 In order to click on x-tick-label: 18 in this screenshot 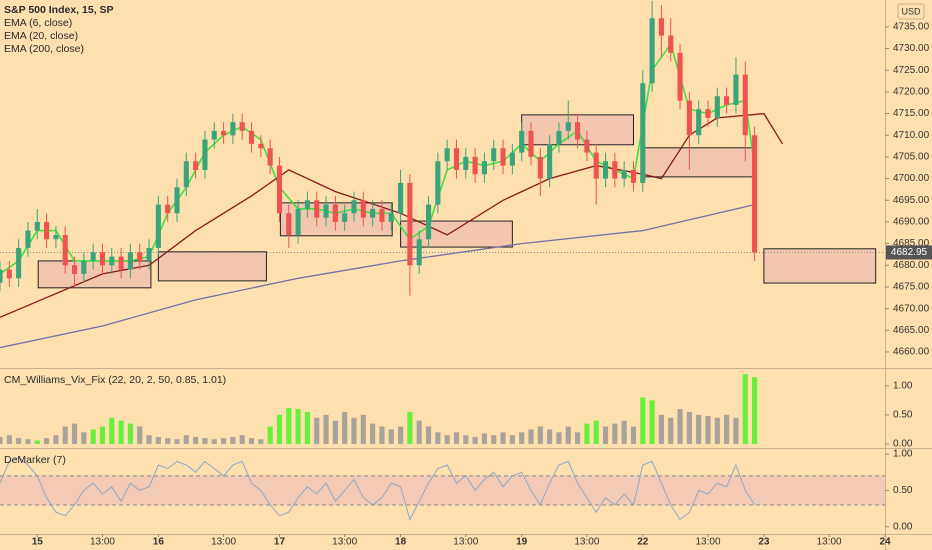, I will do `click(401, 542)`.